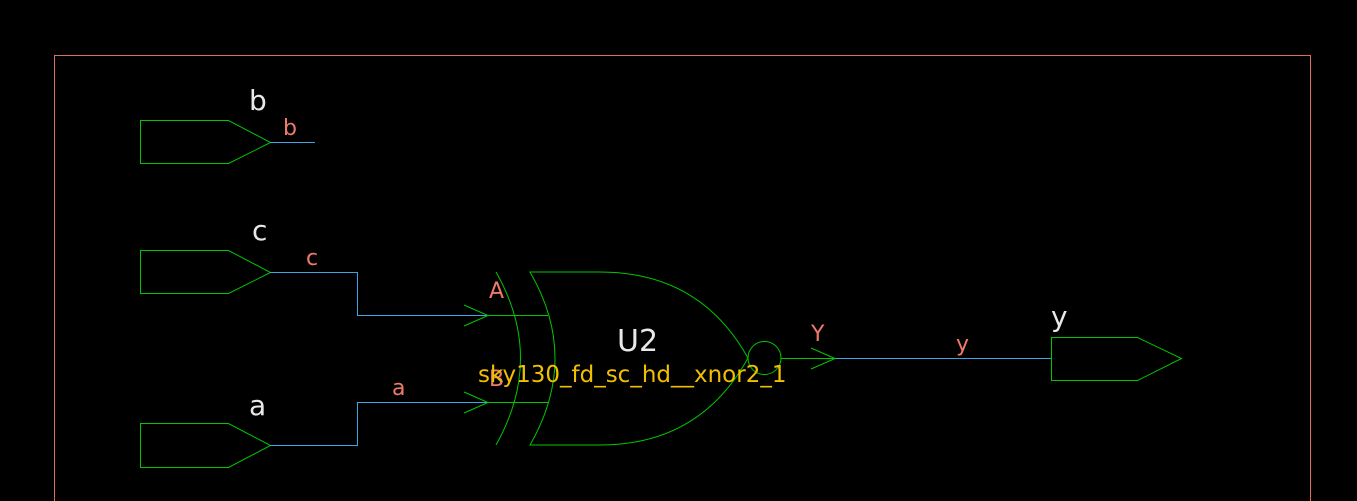 This screenshot has height=501, width=1357. What do you see at coordinates (496, 379) in the screenshot?
I see `pin-b-label: B` at bounding box center [496, 379].